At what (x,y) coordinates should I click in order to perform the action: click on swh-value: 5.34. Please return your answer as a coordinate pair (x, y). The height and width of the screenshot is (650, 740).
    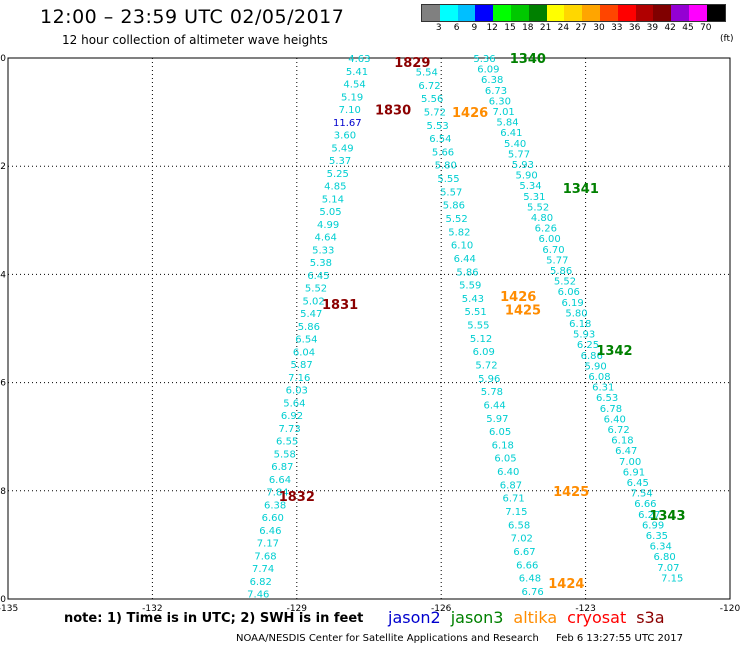
    Looking at the image, I should click on (530, 186).